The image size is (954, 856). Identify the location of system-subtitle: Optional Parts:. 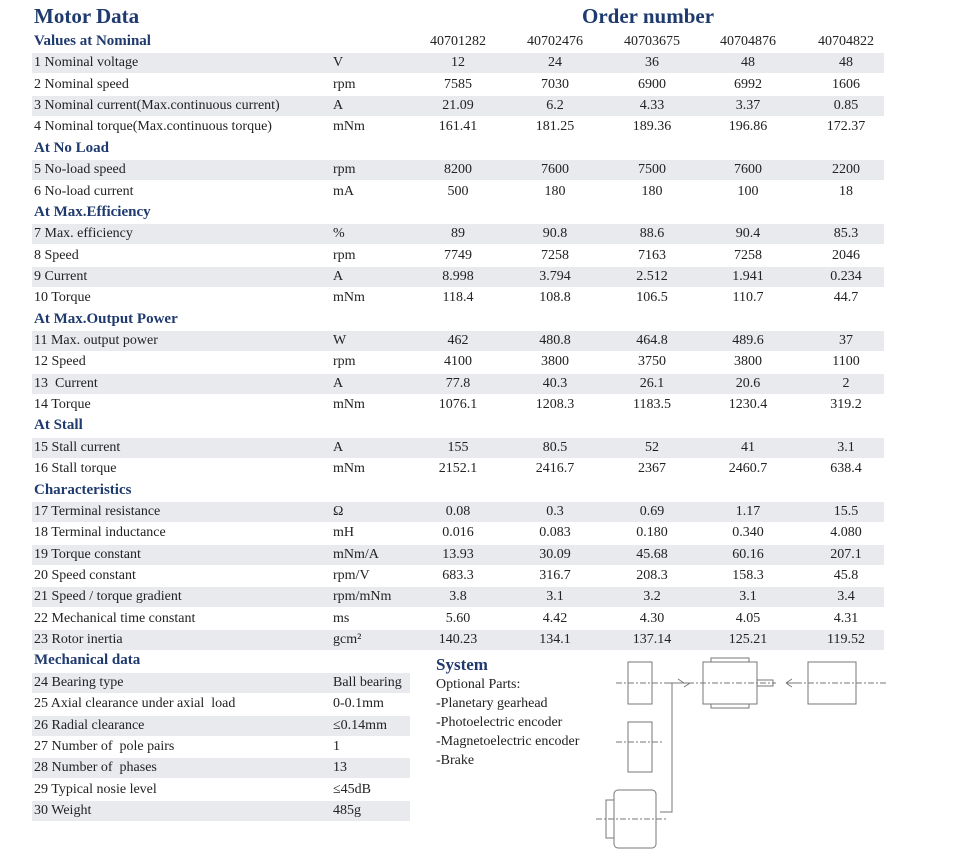
(478, 685).